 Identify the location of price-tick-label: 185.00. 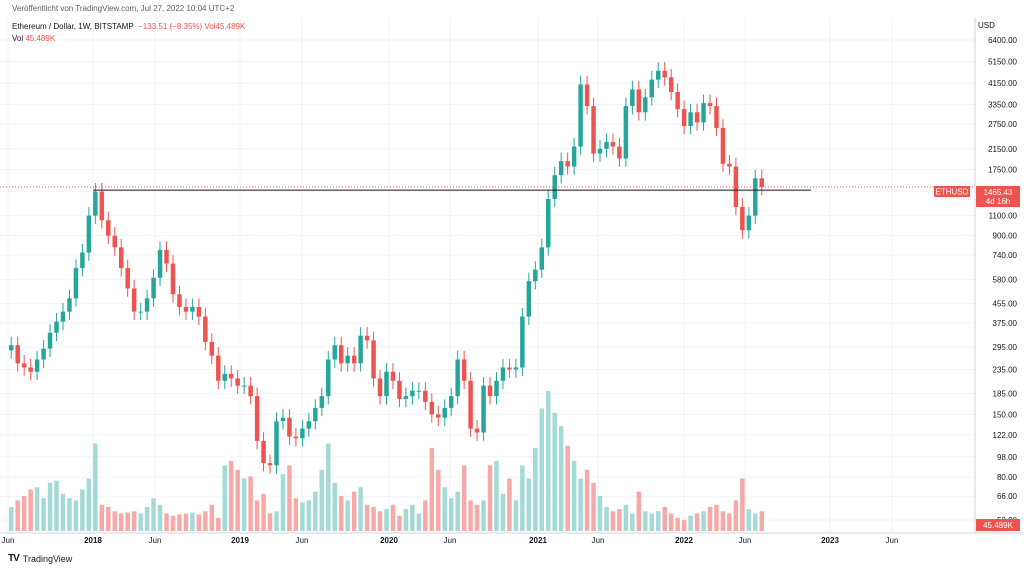
(1005, 393).